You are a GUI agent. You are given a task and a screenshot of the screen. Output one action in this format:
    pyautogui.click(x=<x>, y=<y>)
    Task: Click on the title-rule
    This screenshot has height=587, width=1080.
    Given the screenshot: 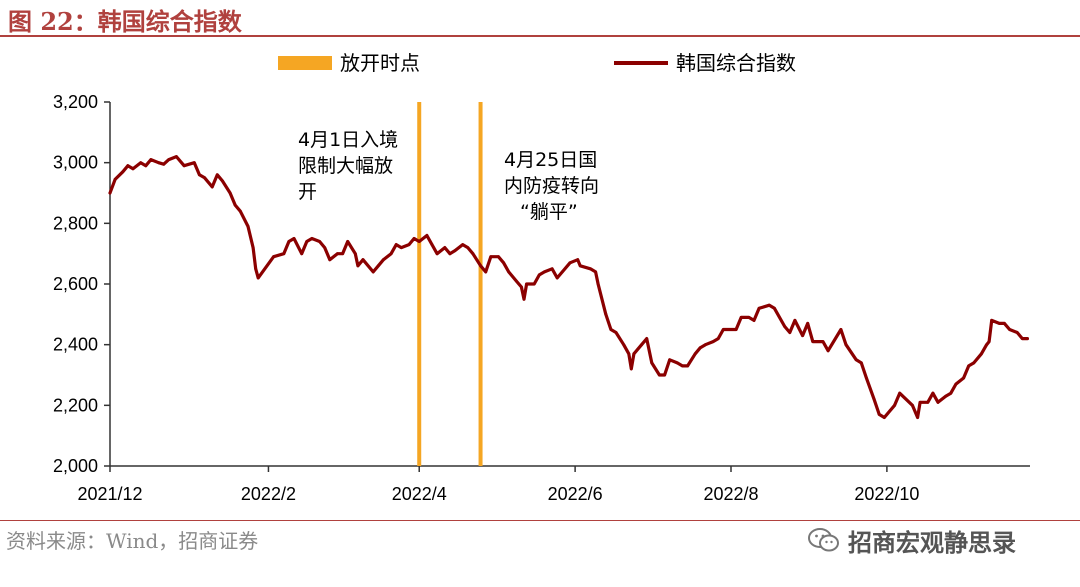 What is the action you would take?
    pyautogui.click(x=540, y=36)
    